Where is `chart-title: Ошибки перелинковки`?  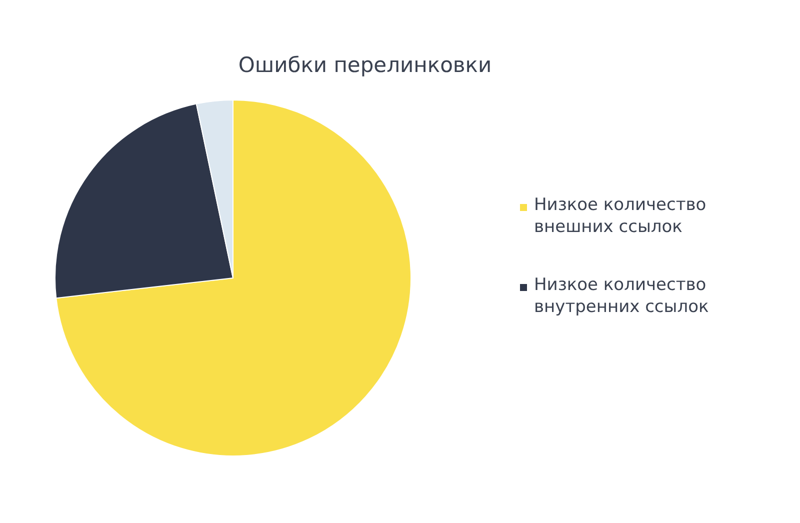 chart-title: Ошибки перелинковки is located at coordinates (365, 65).